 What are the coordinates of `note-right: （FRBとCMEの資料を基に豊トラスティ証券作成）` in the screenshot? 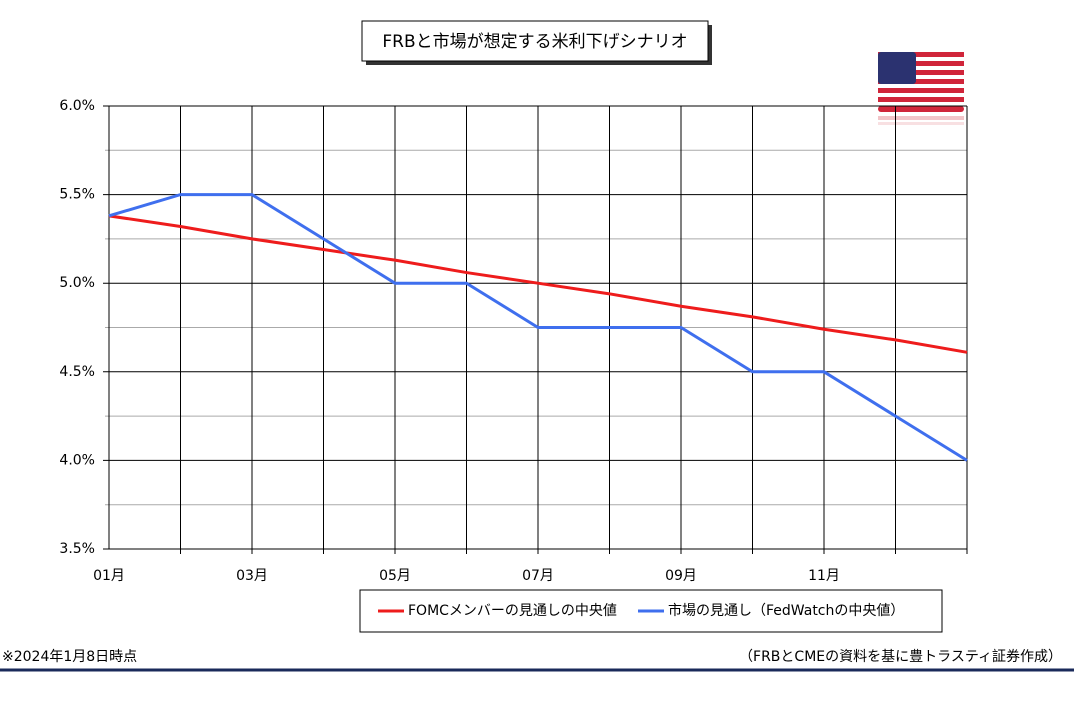 It's located at (900, 656).